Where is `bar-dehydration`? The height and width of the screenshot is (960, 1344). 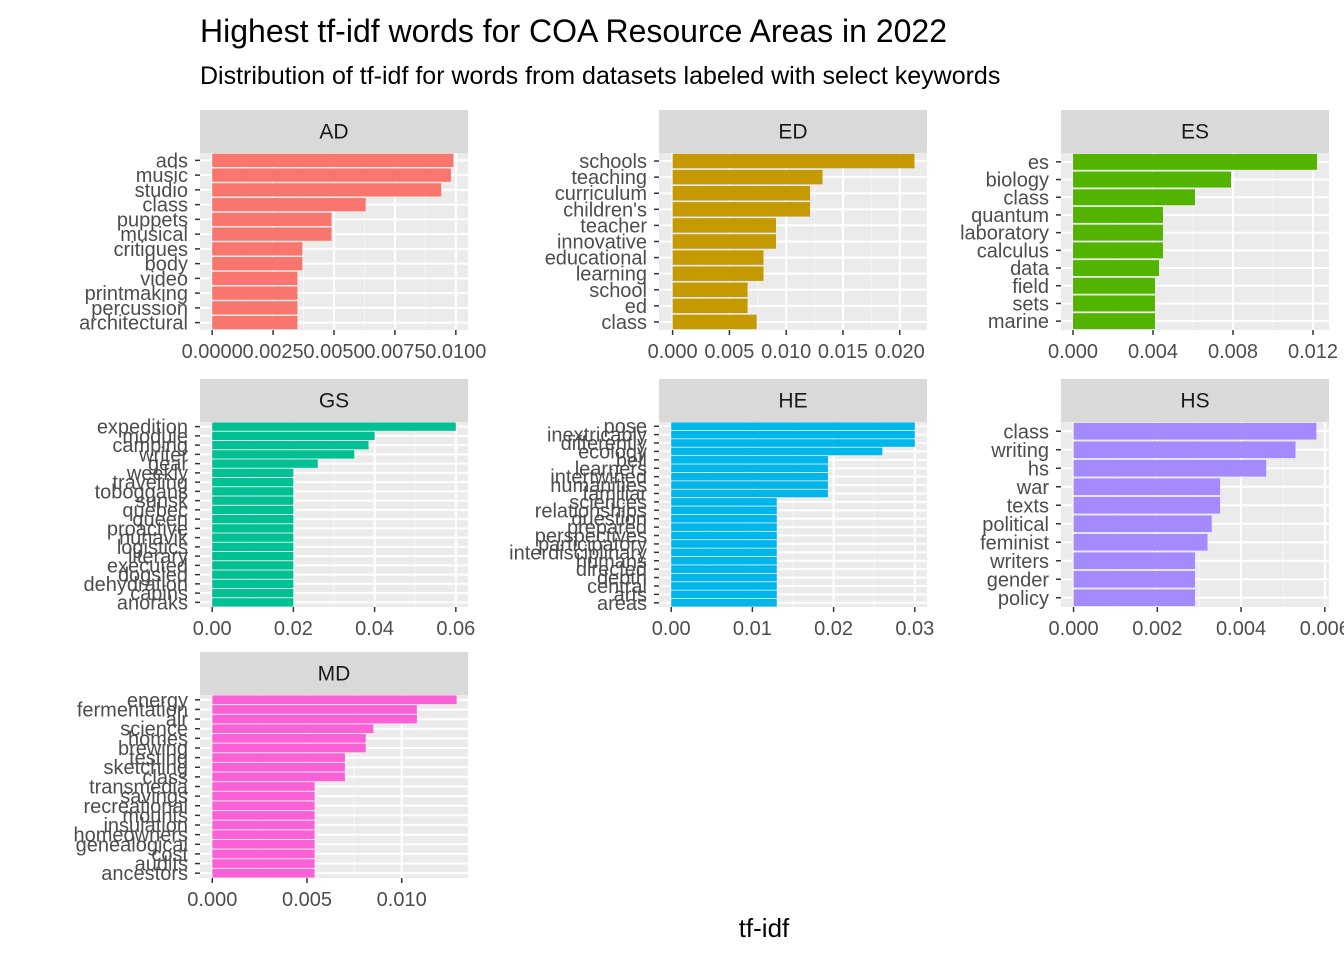
bar-dehydration is located at coordinates (253, 584).